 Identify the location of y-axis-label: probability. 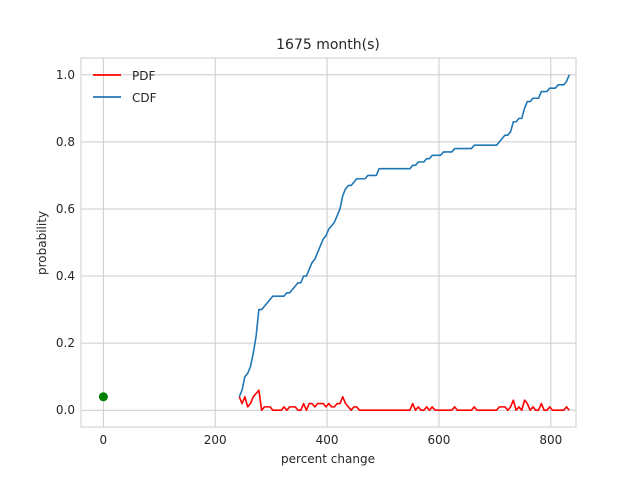
(42, 243).